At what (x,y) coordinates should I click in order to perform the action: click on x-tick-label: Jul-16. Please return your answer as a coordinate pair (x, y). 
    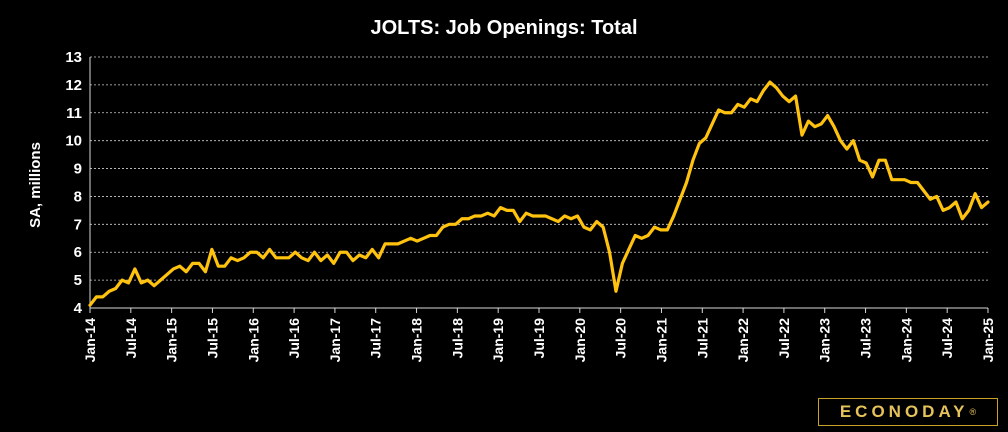
    Looking at the image, I should click on (294, 338).